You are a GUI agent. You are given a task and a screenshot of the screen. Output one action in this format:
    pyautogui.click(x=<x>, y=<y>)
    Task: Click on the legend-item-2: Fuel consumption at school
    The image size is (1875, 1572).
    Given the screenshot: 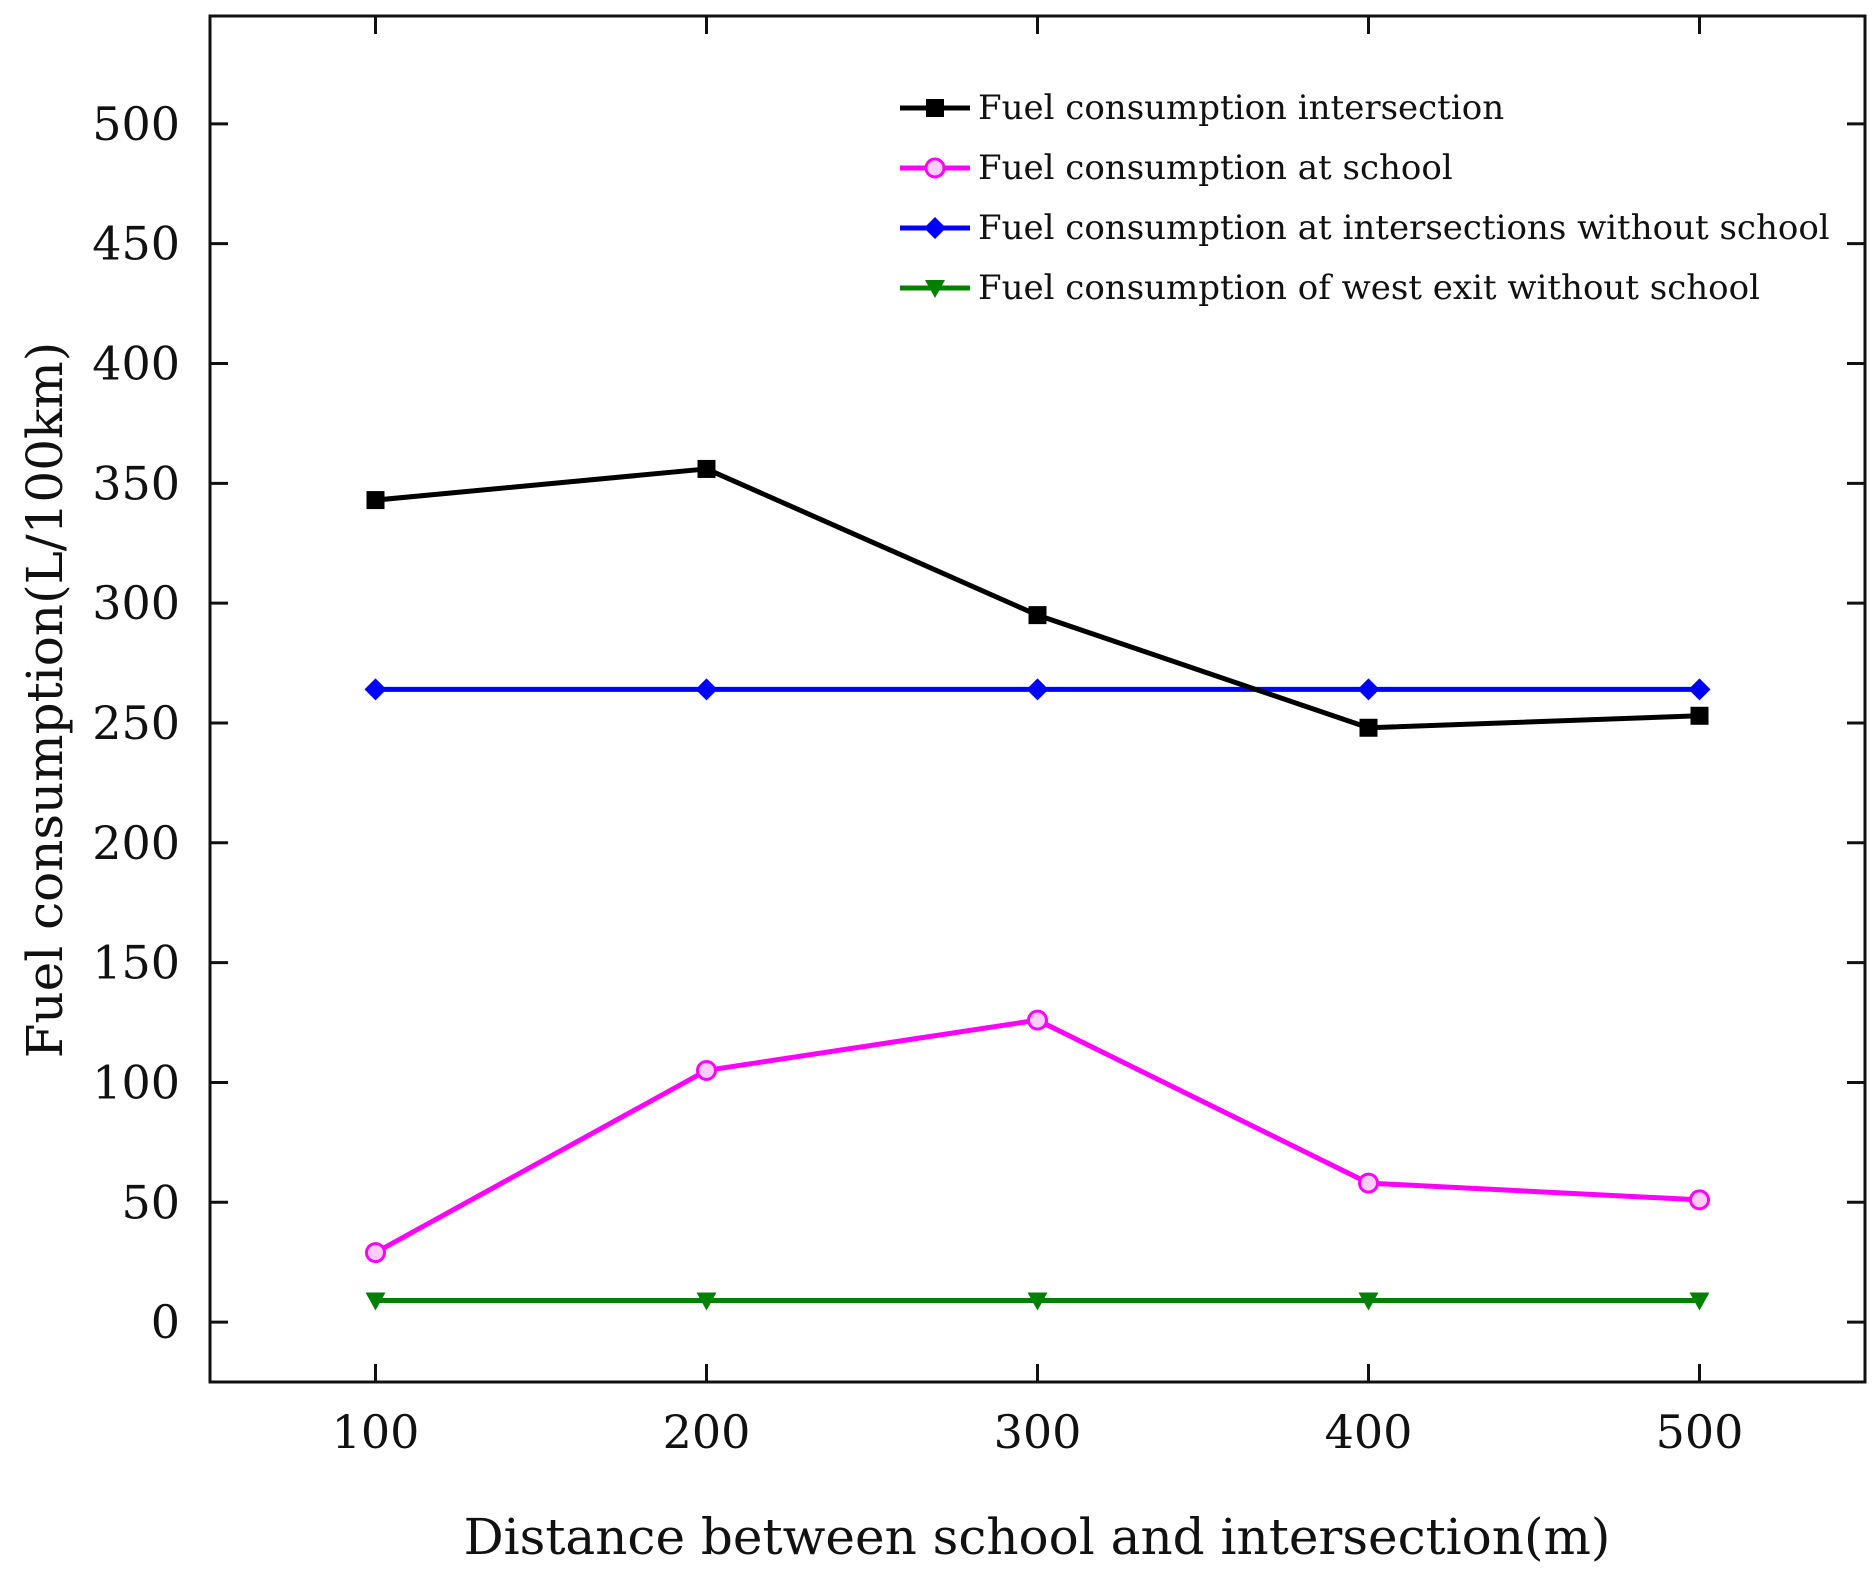 What is the action you would take?
    pyautogui.click(x=1176, y=168)
    